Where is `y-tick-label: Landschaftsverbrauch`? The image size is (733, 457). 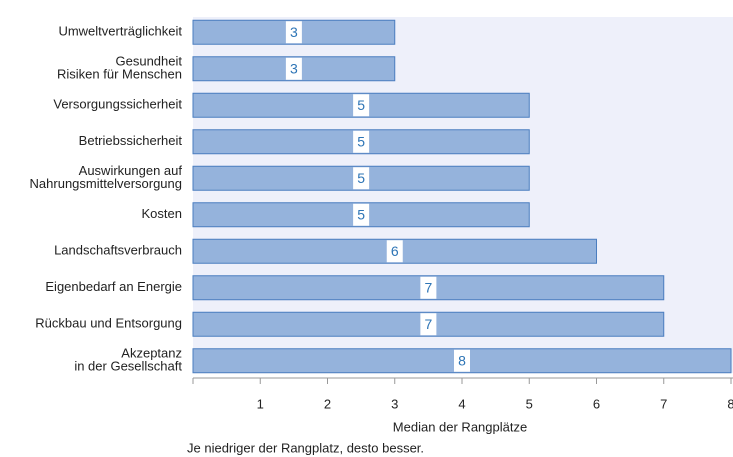
y-tick-label: Landschaftsverbrauch is located at coordinates (118, 250).